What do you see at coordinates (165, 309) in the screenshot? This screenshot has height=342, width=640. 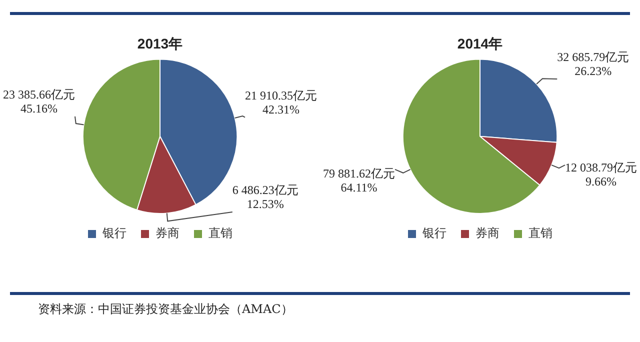 I see `text: 资料来源：中国证券投资基金业协会（AMAC）` at bounding box center [165, 309].